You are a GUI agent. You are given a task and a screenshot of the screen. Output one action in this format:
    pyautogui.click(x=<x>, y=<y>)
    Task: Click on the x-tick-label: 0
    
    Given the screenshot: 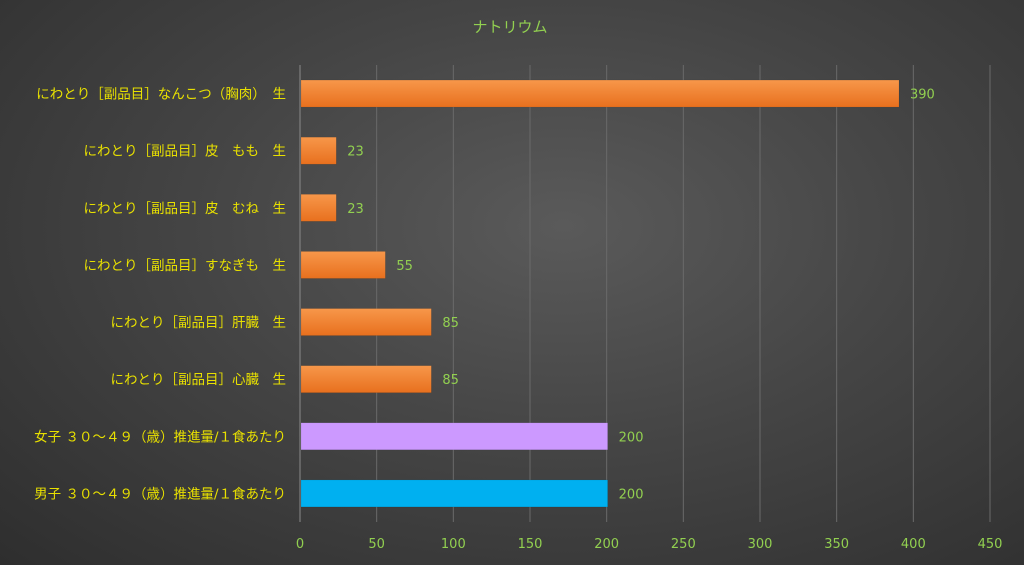 What is the action you would take?
    pyautogui.click(x=300, y=544)
    